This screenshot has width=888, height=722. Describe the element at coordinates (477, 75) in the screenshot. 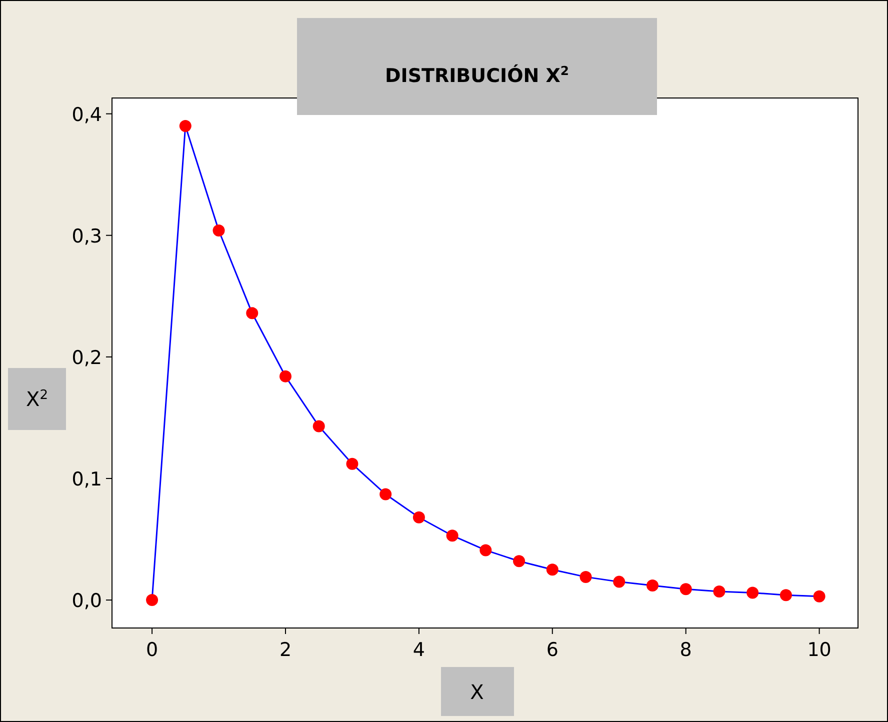

I see `chart-title: DISTRIBUCIÓN X$^{2}$` at that location.